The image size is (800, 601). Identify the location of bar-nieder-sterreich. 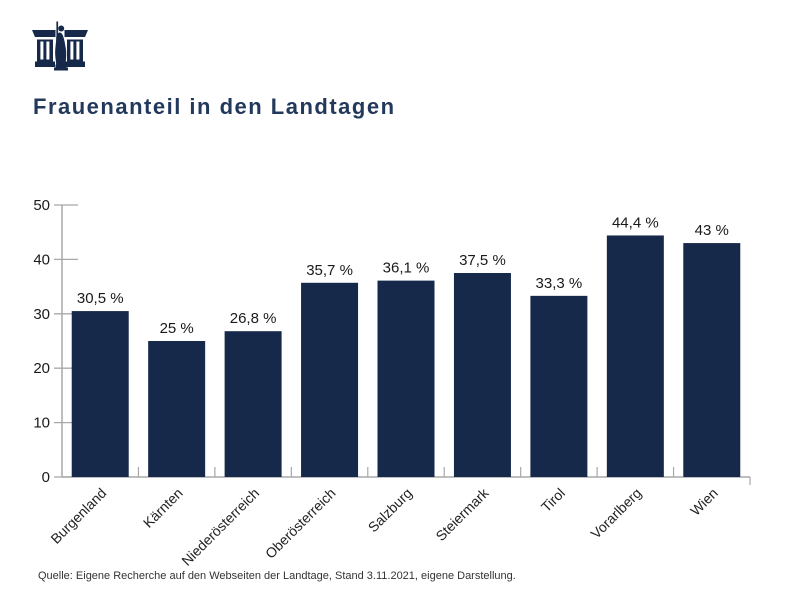
(253, 404).